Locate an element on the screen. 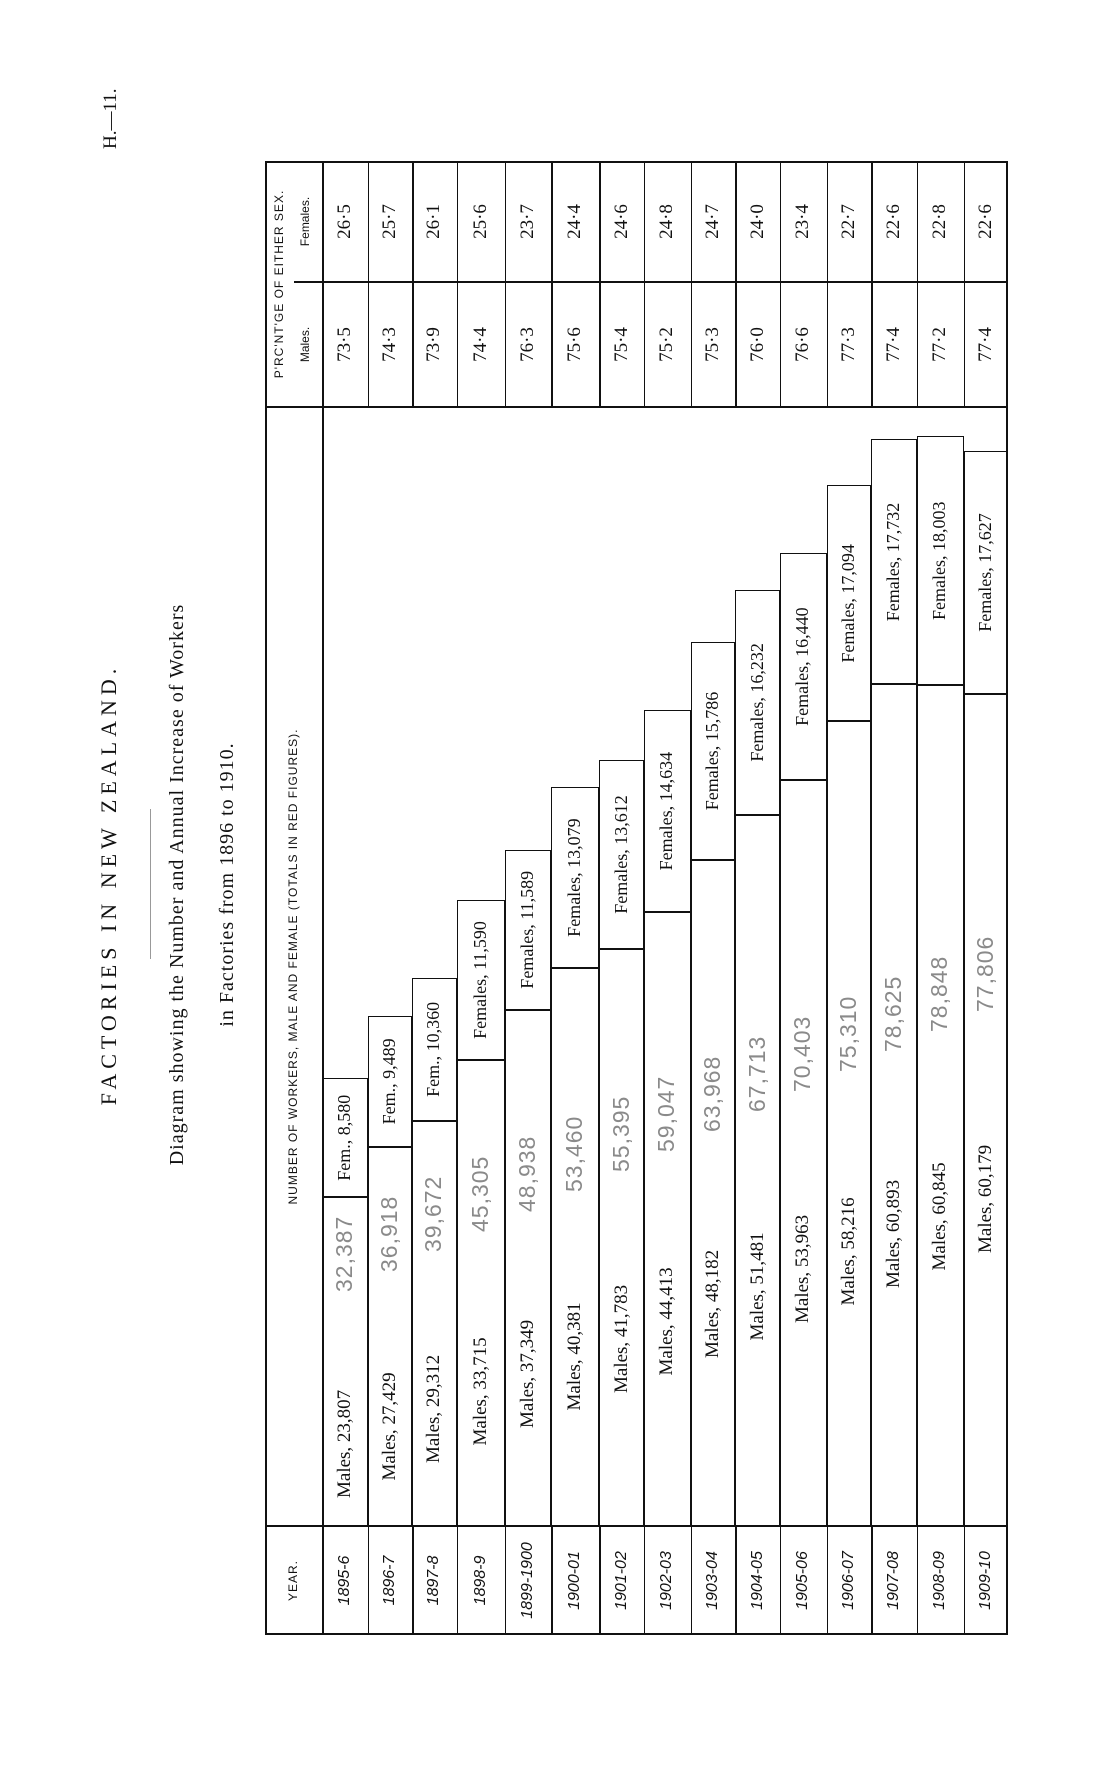 The height and width of the screenshot is (1769, 1114). year-cell: 1909-10 is located at coordinates (985, 1580).